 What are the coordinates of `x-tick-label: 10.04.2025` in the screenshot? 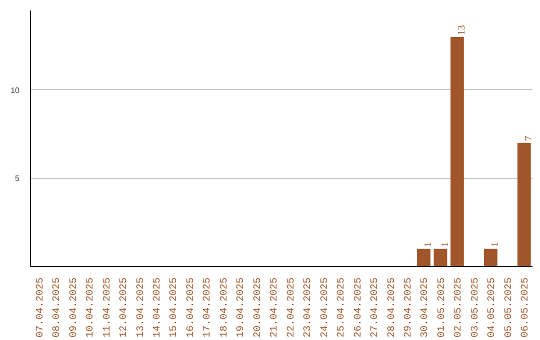 It's located at (91, 307).